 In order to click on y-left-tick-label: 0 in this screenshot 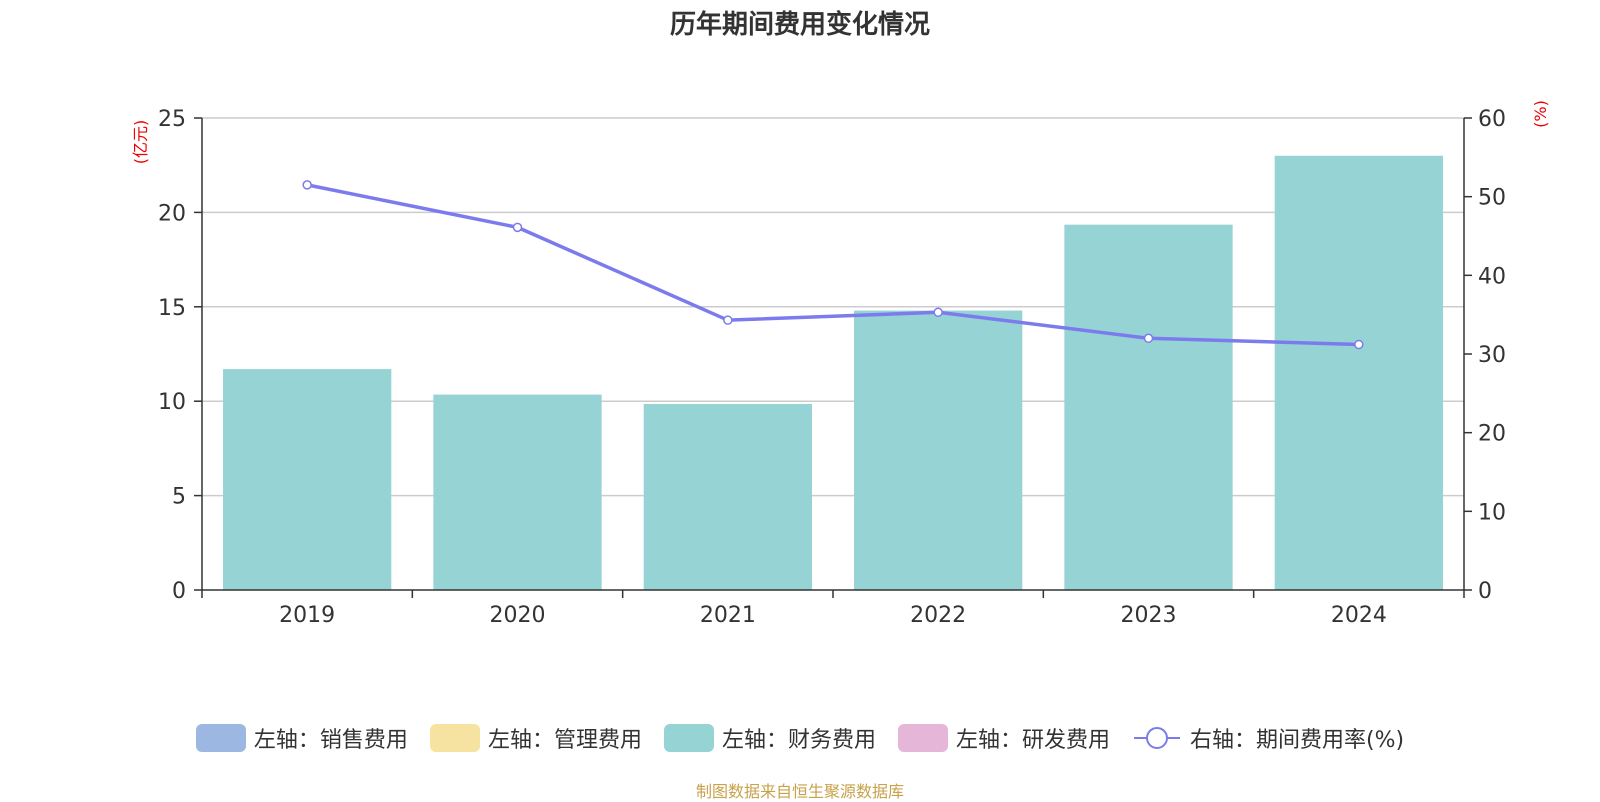, I will do `click(179, 591)`.